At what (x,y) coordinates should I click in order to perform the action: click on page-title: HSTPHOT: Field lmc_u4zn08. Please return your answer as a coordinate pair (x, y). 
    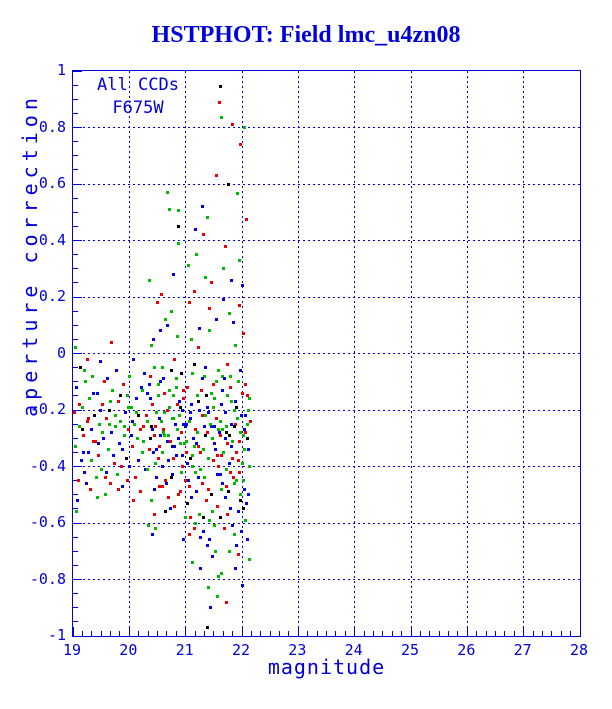
    Looking at the image, I should click on (306, 35).